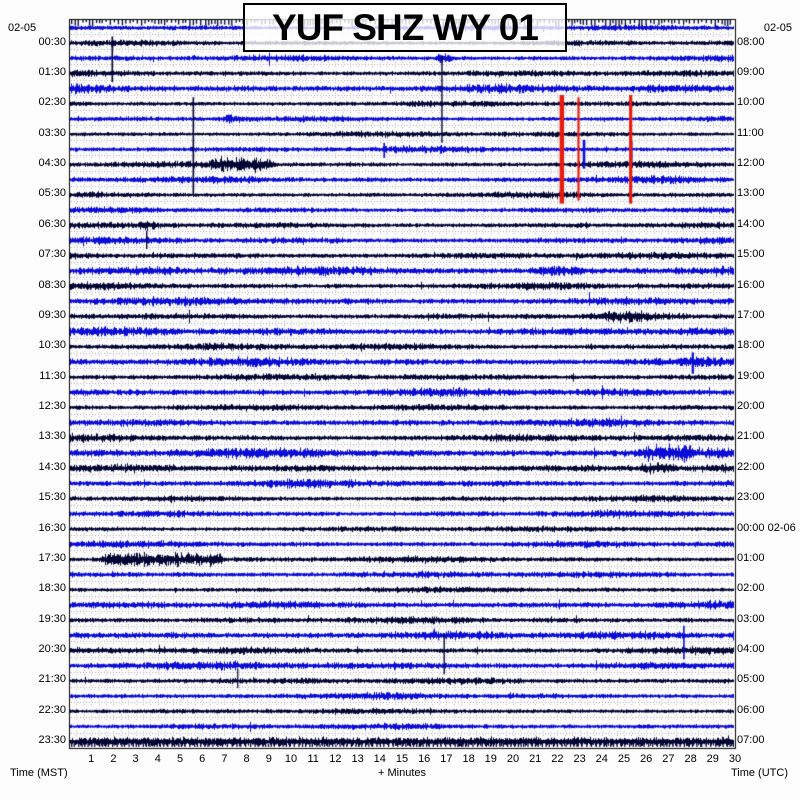  What do you see at coordinates (52, 71) in the screenshot?
I see `mst-time-label: 01:30` at bounding box center [52, 71].